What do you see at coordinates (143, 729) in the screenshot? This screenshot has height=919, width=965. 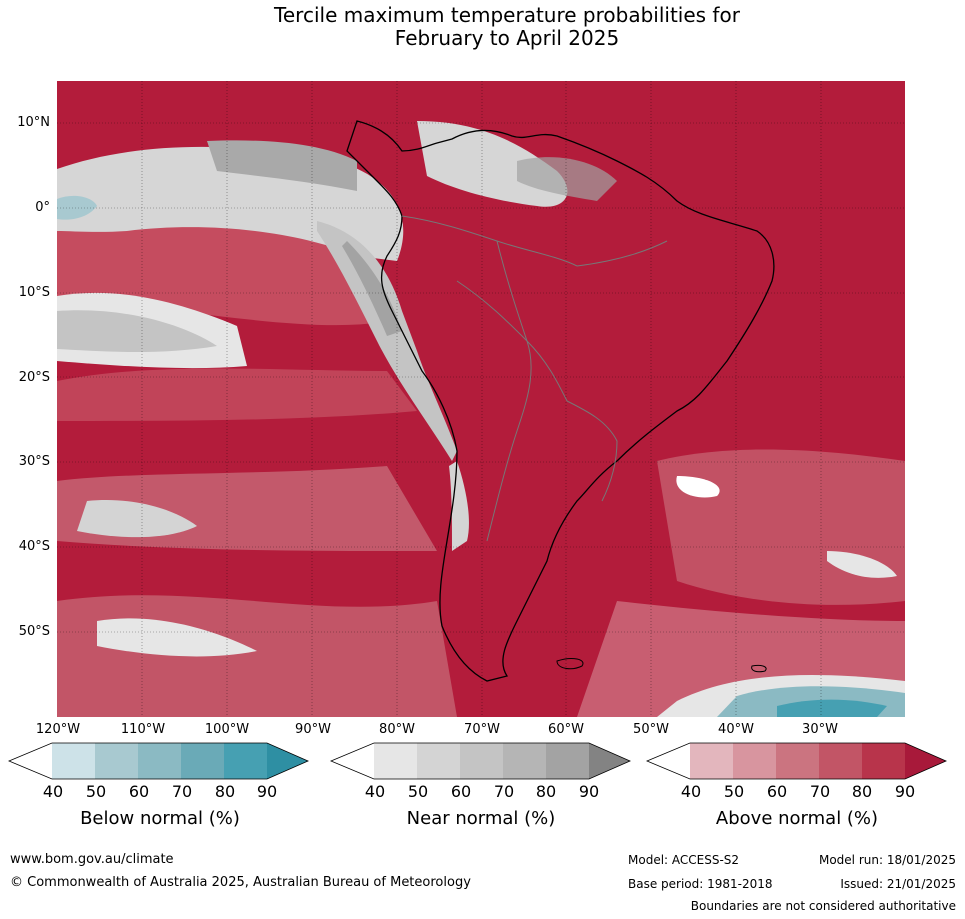 I see `lon-label-110w: 110°W` at bounding box center [143, 729].